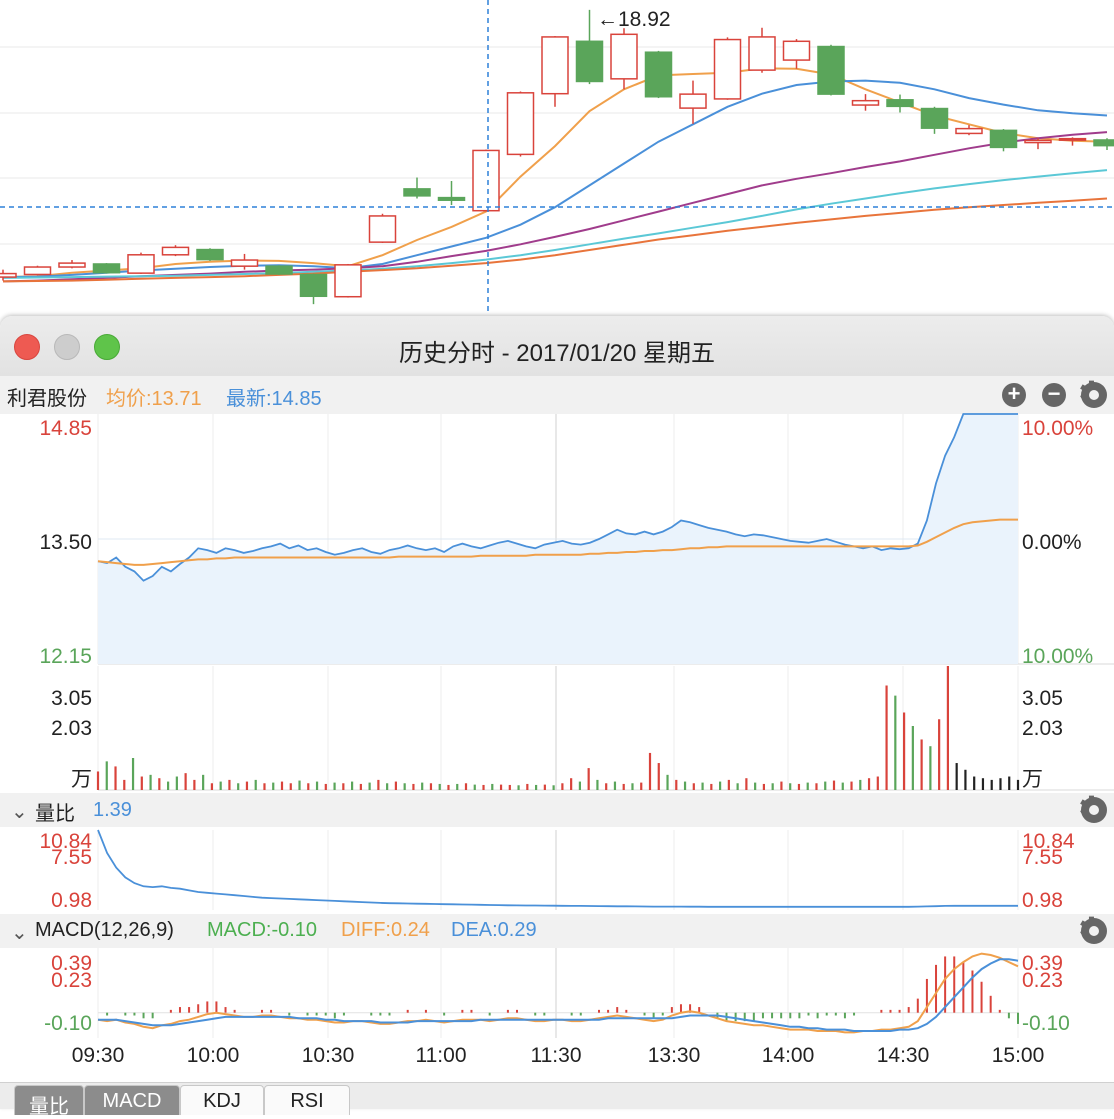 This screenshot has width=1114, height=1119. Describe the element at coordinates (328, 1055) in the screenshot. I see `x-tick-label: 10:30` at that location.